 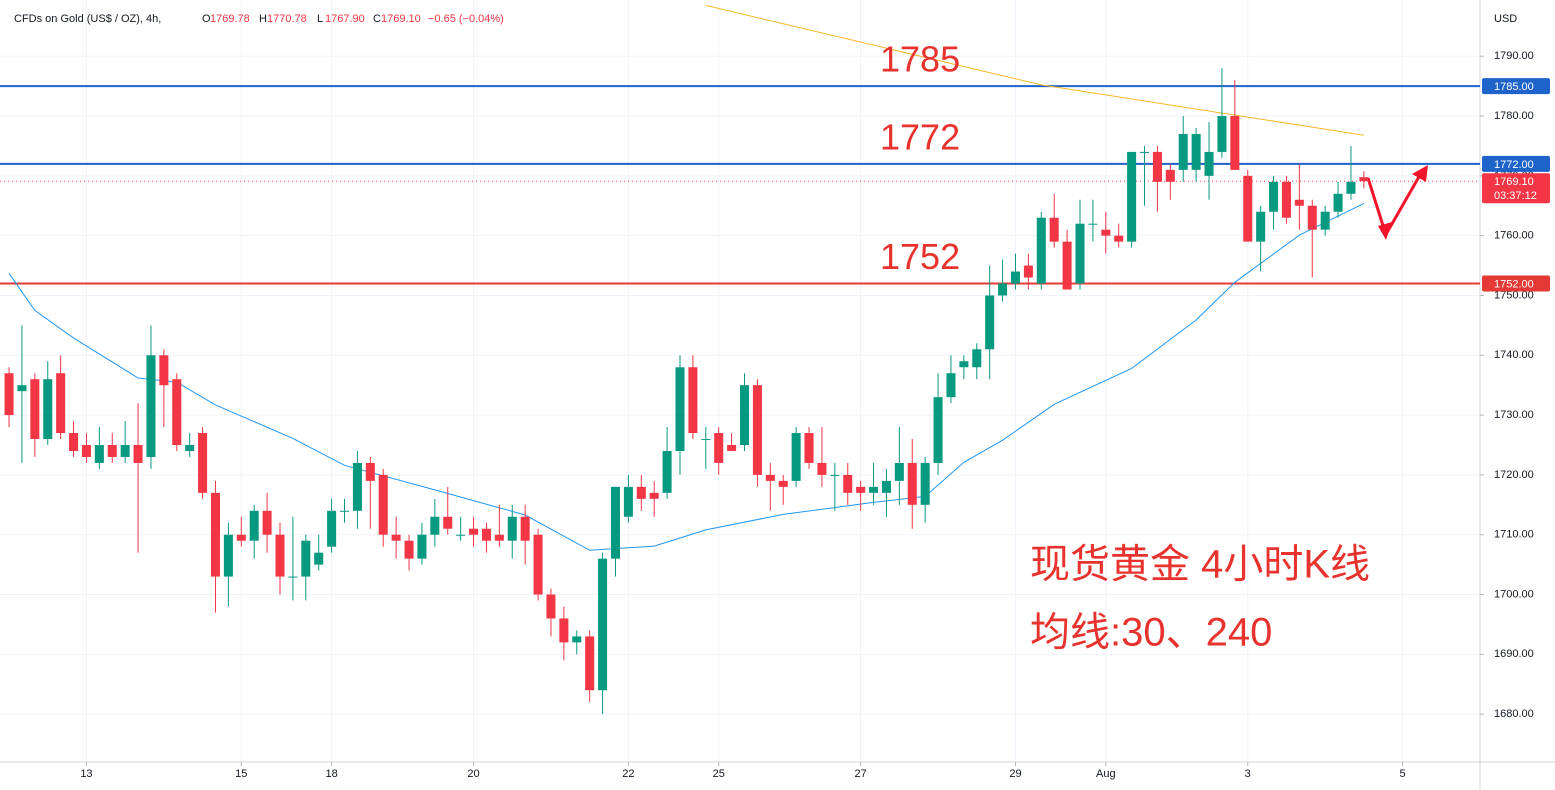 What do you see at coordinates (628, 774) in the screenshot?
I see `x-tick-label: 22` at bounding box center [628, 774].